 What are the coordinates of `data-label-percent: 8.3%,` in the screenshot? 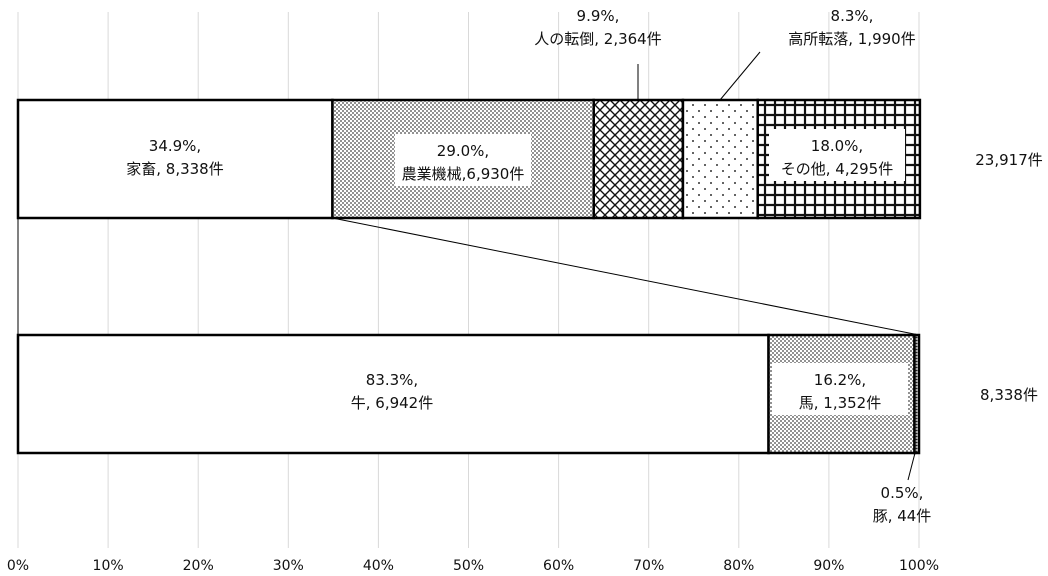 It's located at (852, 16).